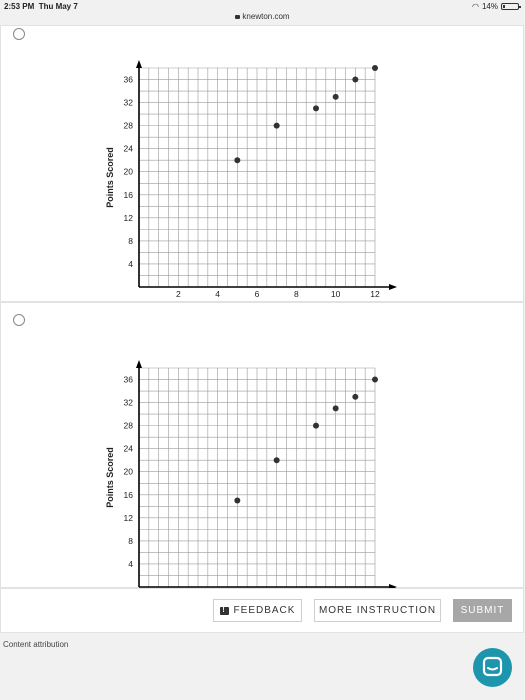 This screenshot has height=700, width=525. Describe the element at coordinates (475, 6) in the screenshot. I see `wifi-icon: ◠` at that location.